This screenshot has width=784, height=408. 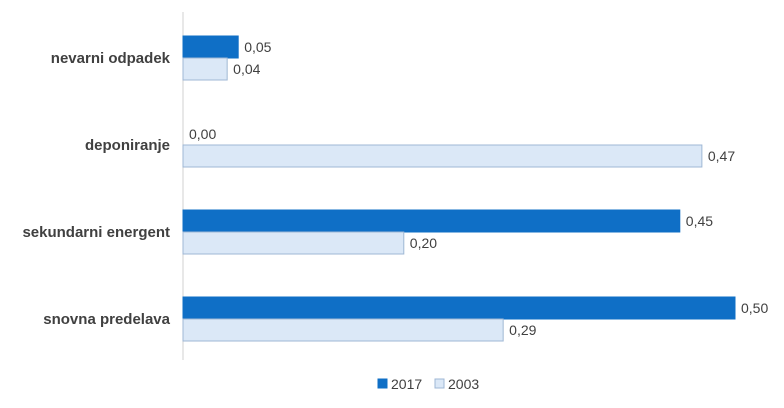 I want to click on bar-2003-deponiranje, so click(x=442, y=156).